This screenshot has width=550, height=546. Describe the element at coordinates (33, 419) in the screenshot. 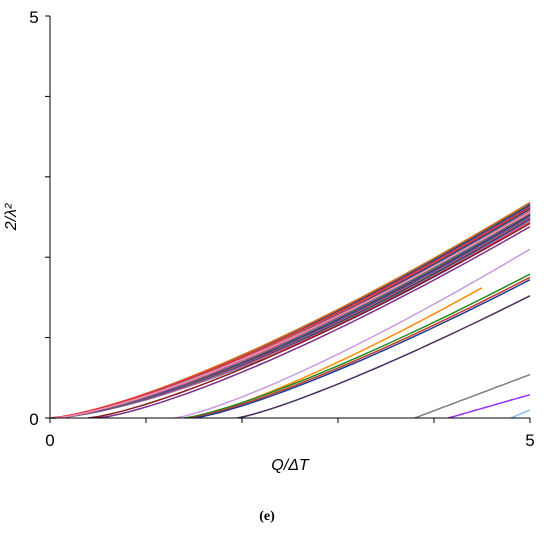

I see `y-tick-label-bottom: 0` at that location.